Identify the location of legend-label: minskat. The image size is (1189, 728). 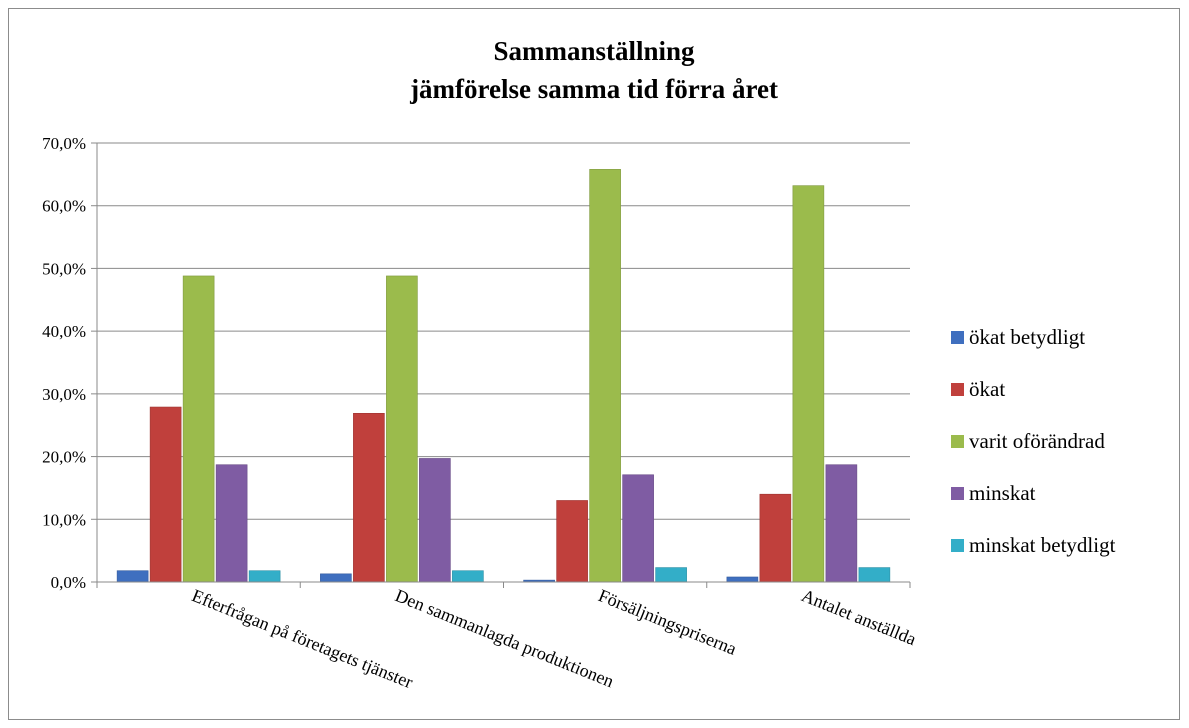
(1002, 492).